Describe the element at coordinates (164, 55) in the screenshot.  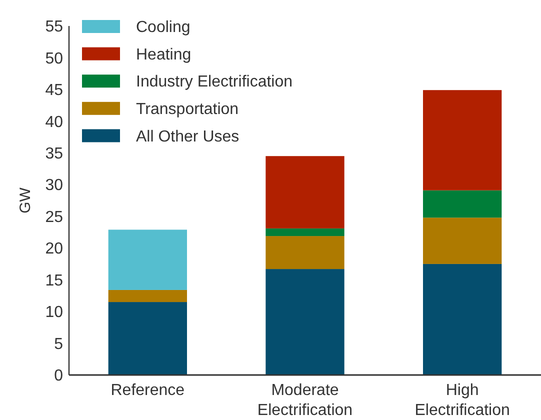
I see `legend-label: Heating` at that location.